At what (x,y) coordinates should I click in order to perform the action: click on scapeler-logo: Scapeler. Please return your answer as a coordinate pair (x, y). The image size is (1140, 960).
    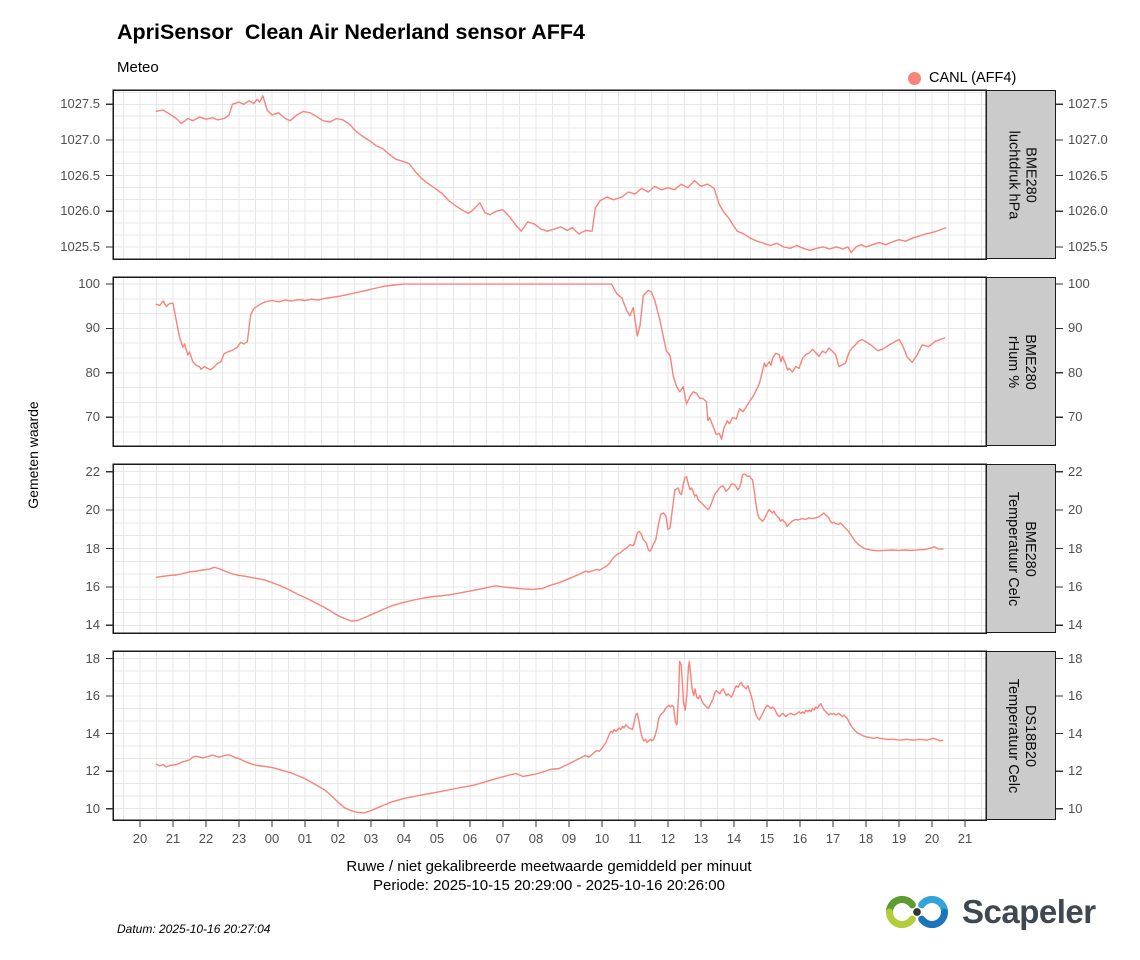
    Looking at the image, I should click on (989, 912).